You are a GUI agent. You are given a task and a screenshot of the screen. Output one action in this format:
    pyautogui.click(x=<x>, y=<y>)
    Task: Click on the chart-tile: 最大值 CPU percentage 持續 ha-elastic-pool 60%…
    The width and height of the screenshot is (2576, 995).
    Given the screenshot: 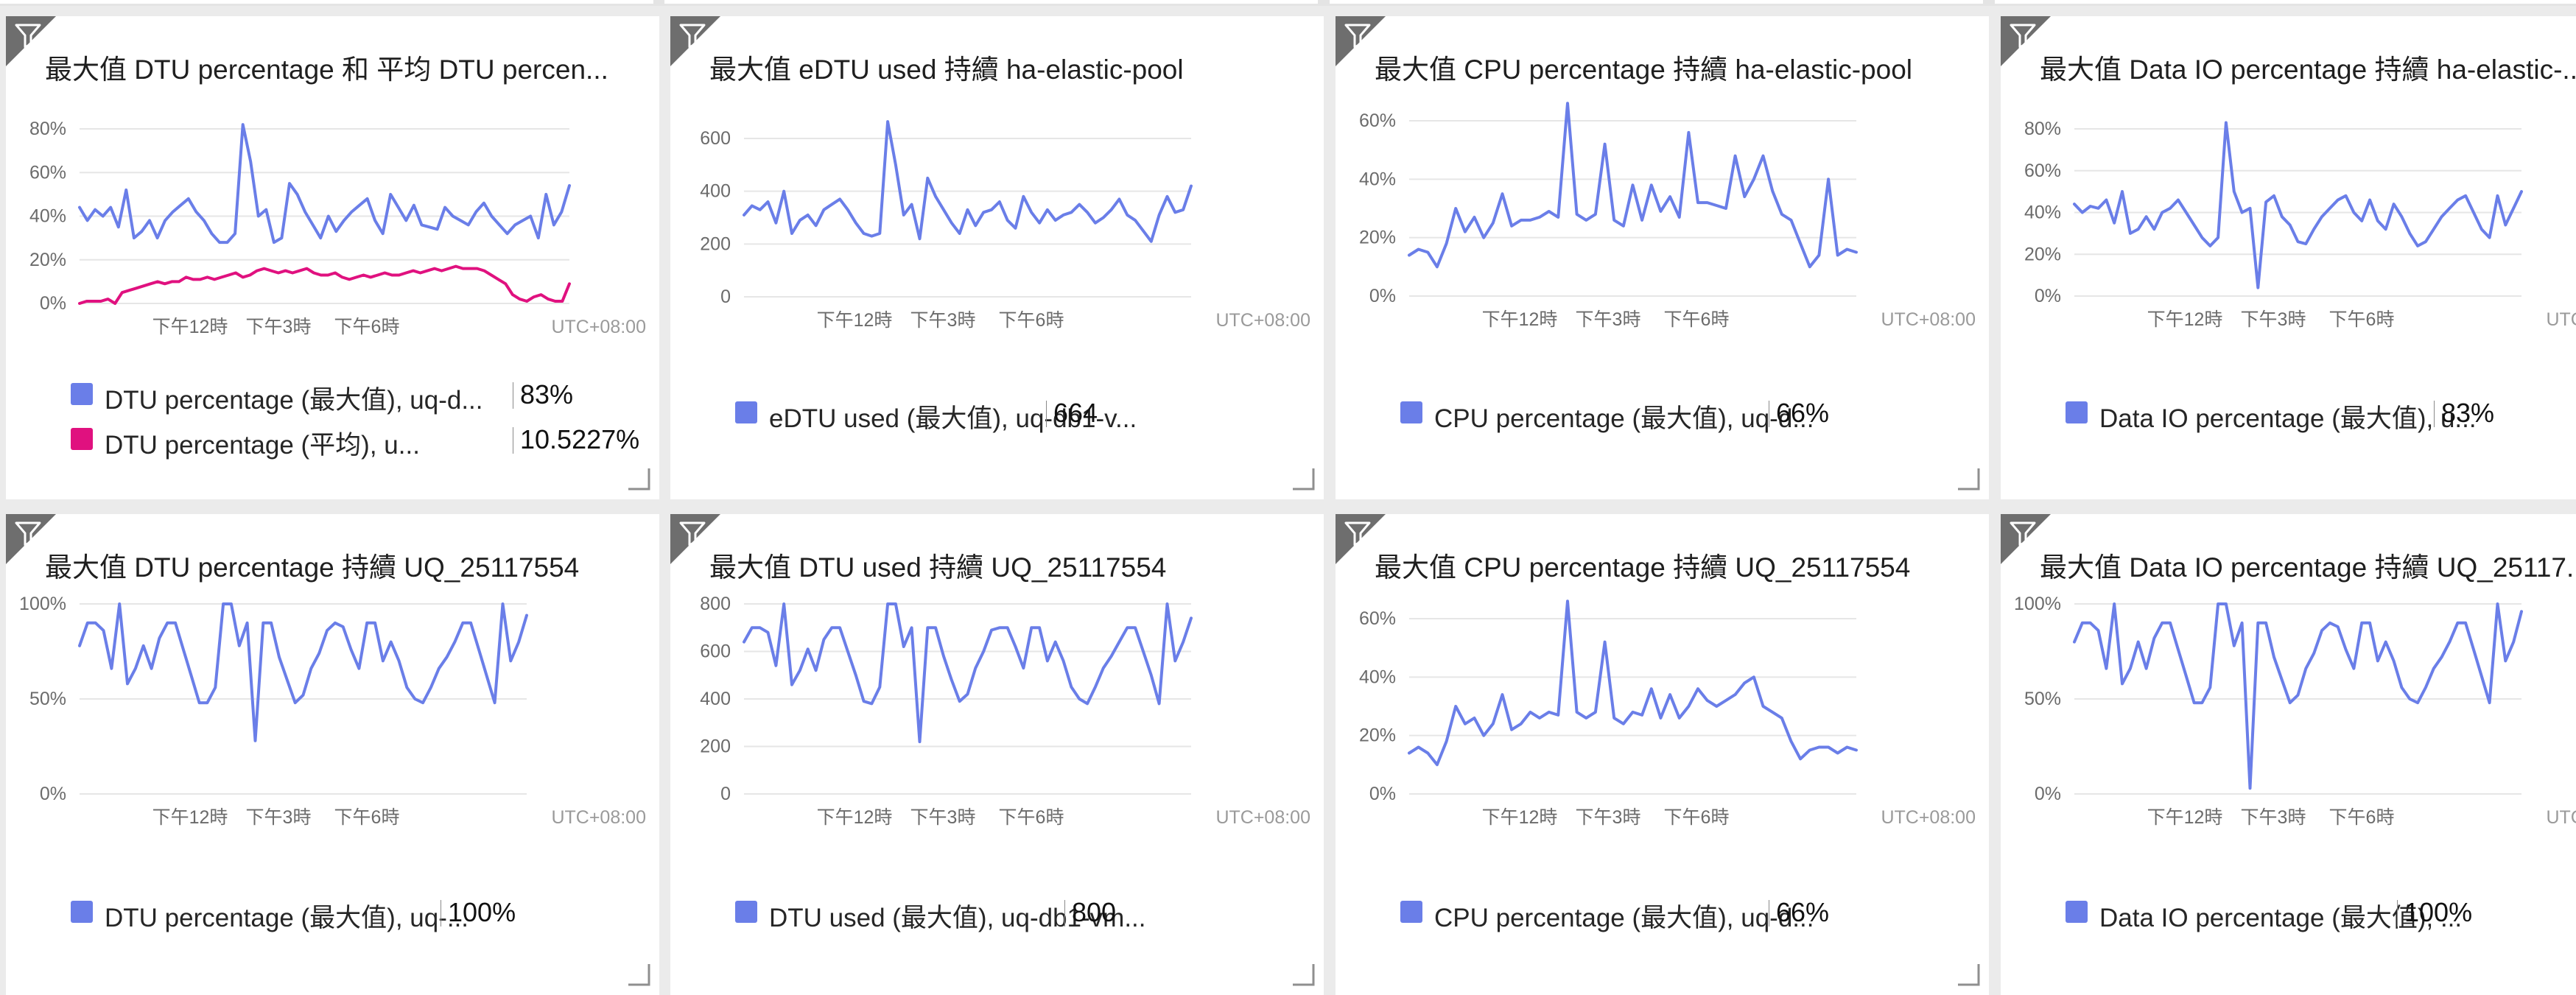 What is the action you would take?
    pyautogui.click(x=1662, y=257)
    